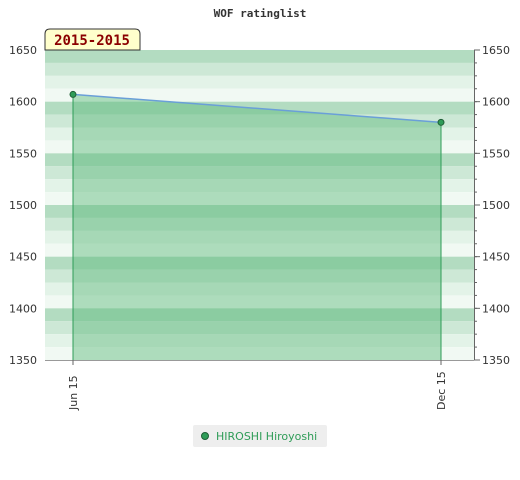 Image resolution: width=520 pixels, height=480 pixels. Describe the element at coordinates (23, 102) in the screenshot. I see `y-tick-label-left: 1600` at that location.